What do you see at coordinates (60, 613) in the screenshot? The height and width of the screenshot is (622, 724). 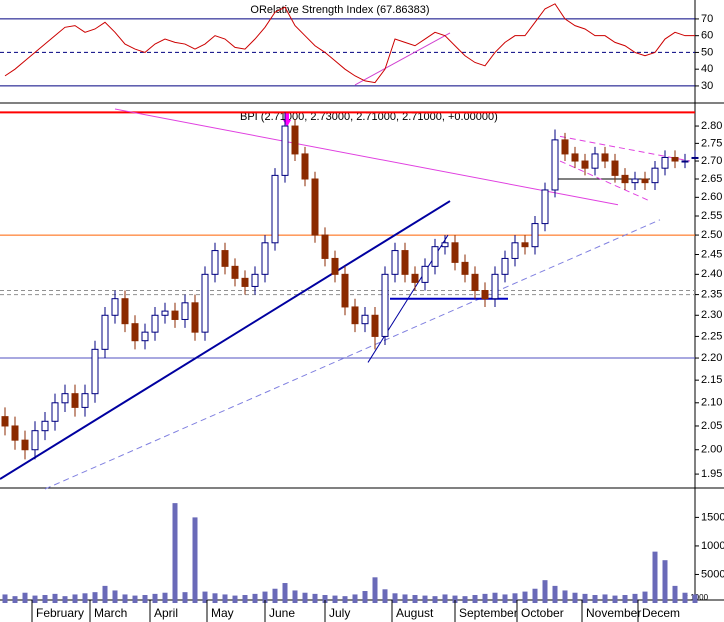 I see `x-tick-label: February` at bounding box center [60, 613].